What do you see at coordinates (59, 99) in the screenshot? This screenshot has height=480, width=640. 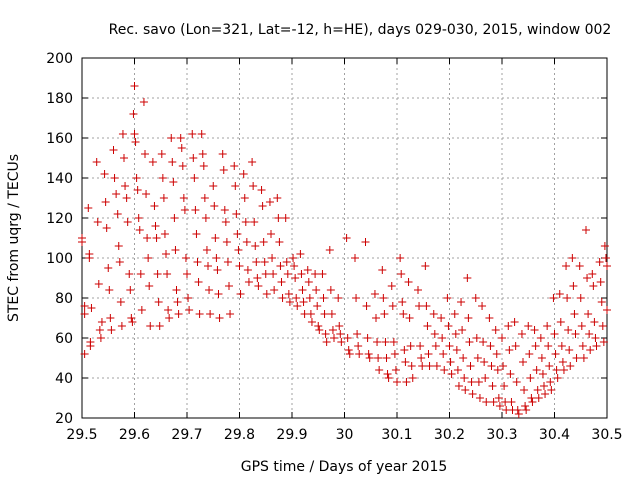 I see `y-tick-label: 180` at bounding box center [59, 99].